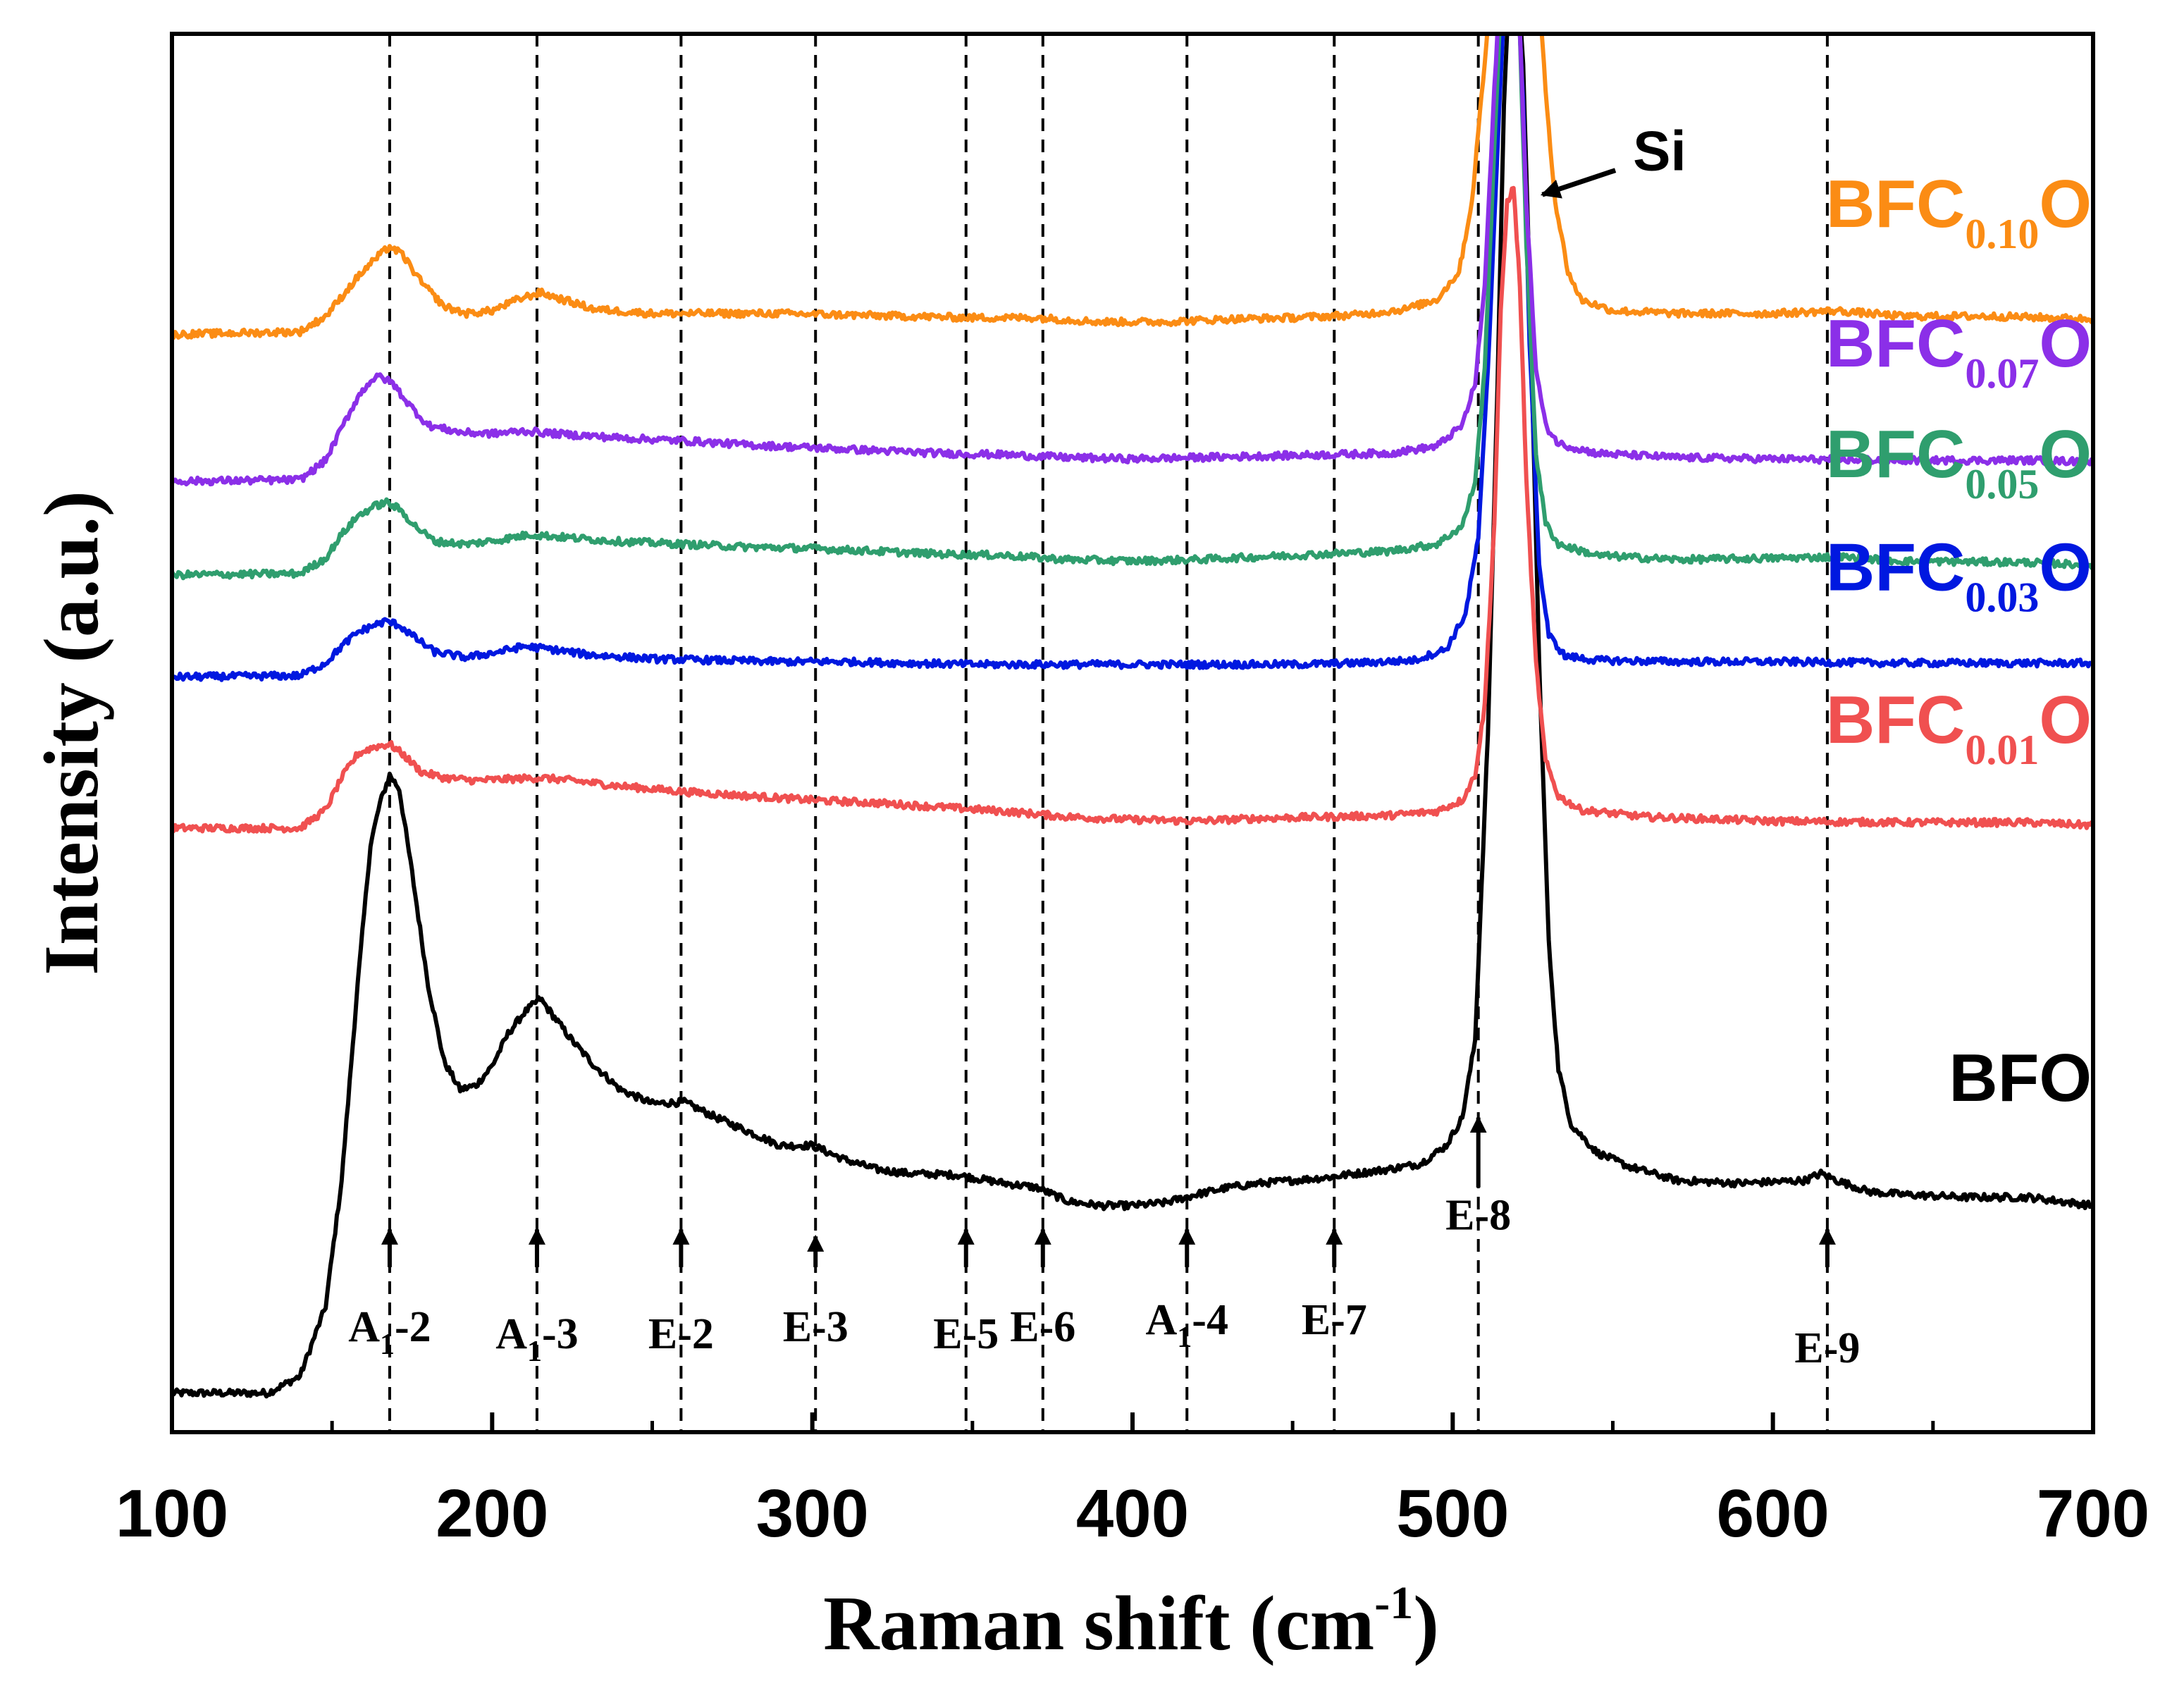 The height and width of the screenshot is (1688, 2184). What do you see at coordinates (2020, 1078) in the screenshot?
I see `series-label-bfo: BFO` at bounding box center [2020, 1078].